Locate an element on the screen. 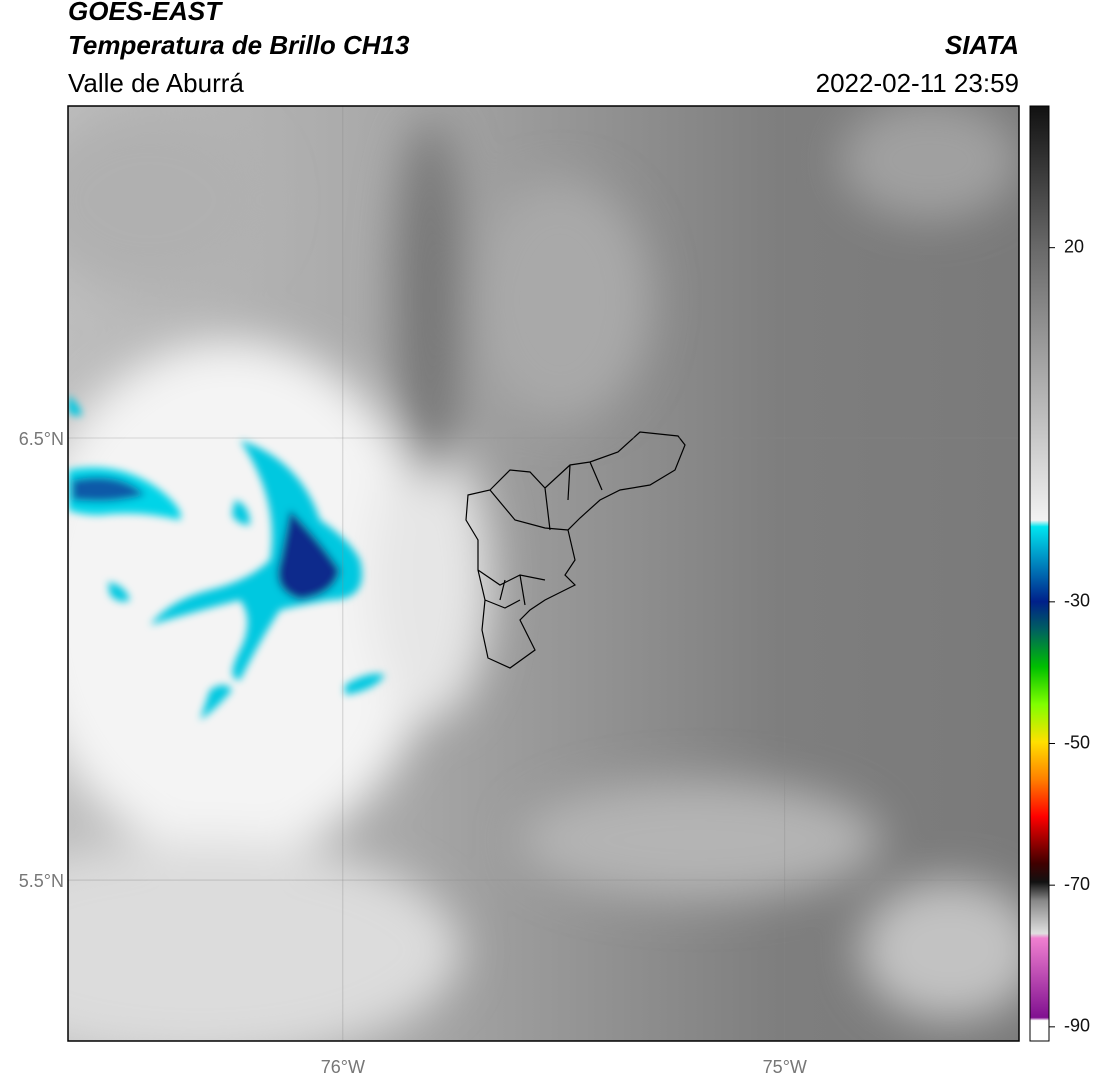 The width and height of the screenshot is (1094, 1083). lon-tick-label: 76°W is located at coordinates (343, 1067).